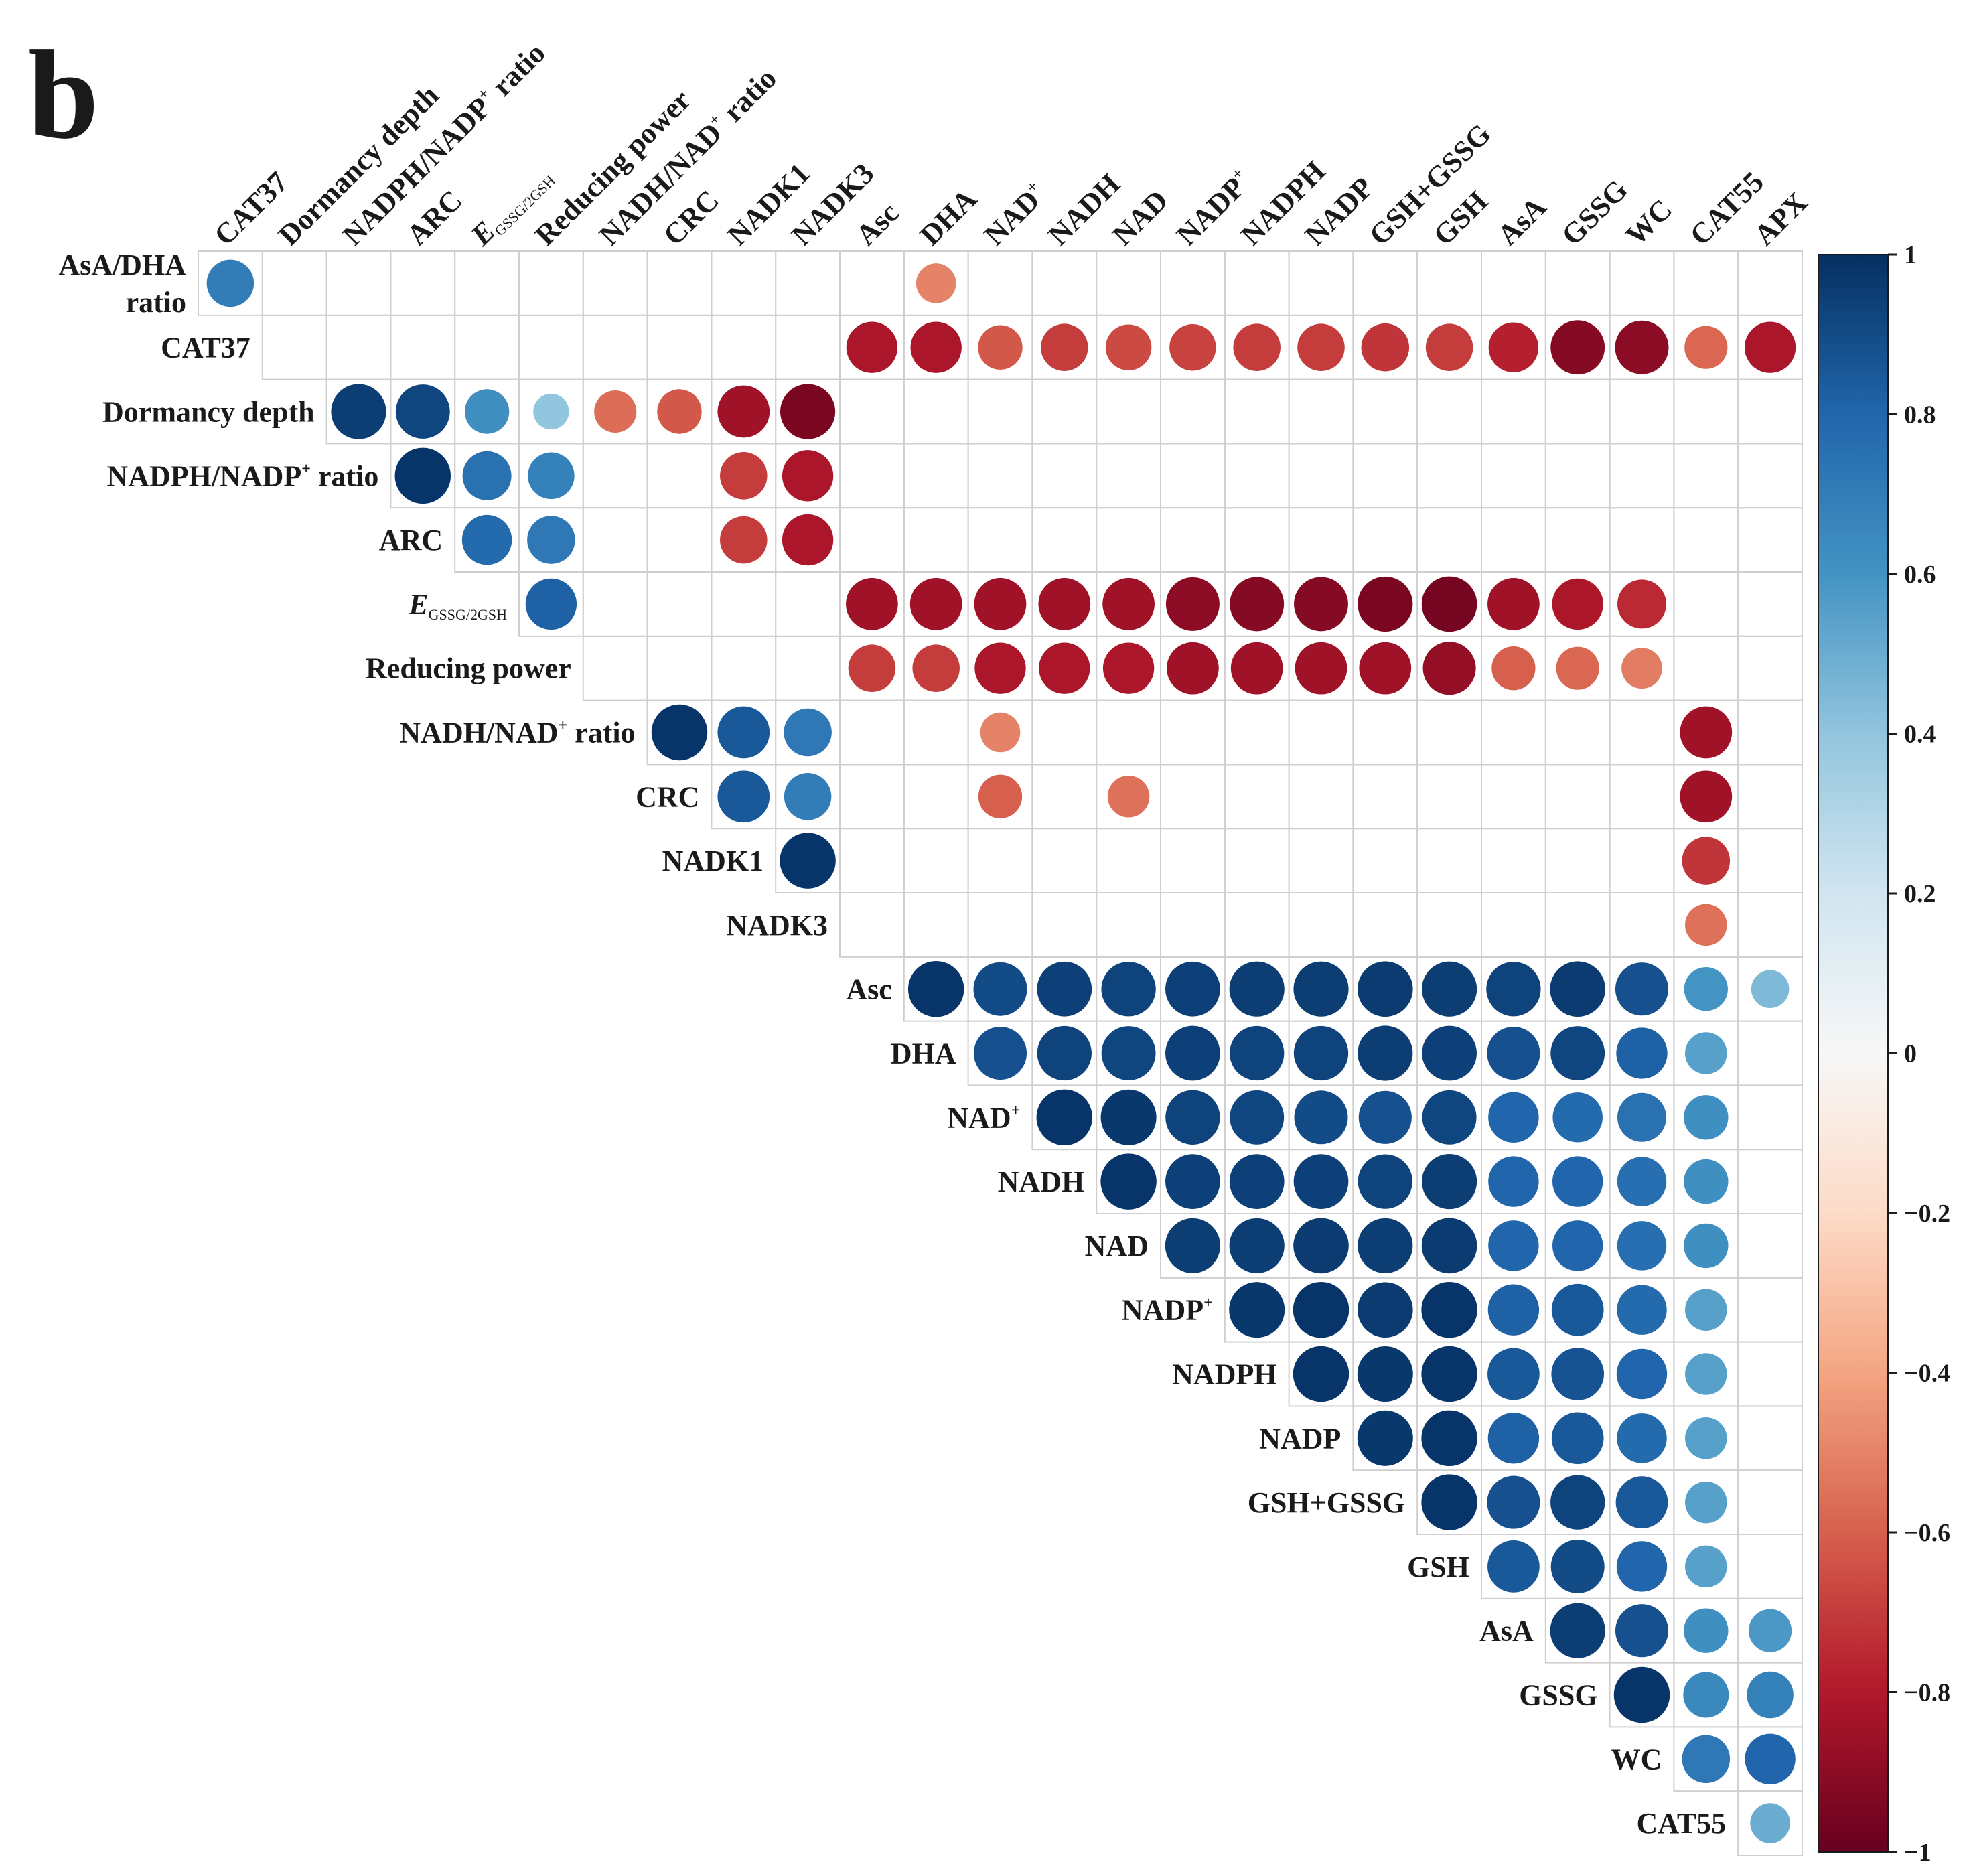 Image resolution: width=1971 pixels, height=1876 pixels. What do you see at coordinates (808, 411) in the screenshot?
I see `corr-circle-dormancy-depth-nadk3` at bounding box center [808, 411].